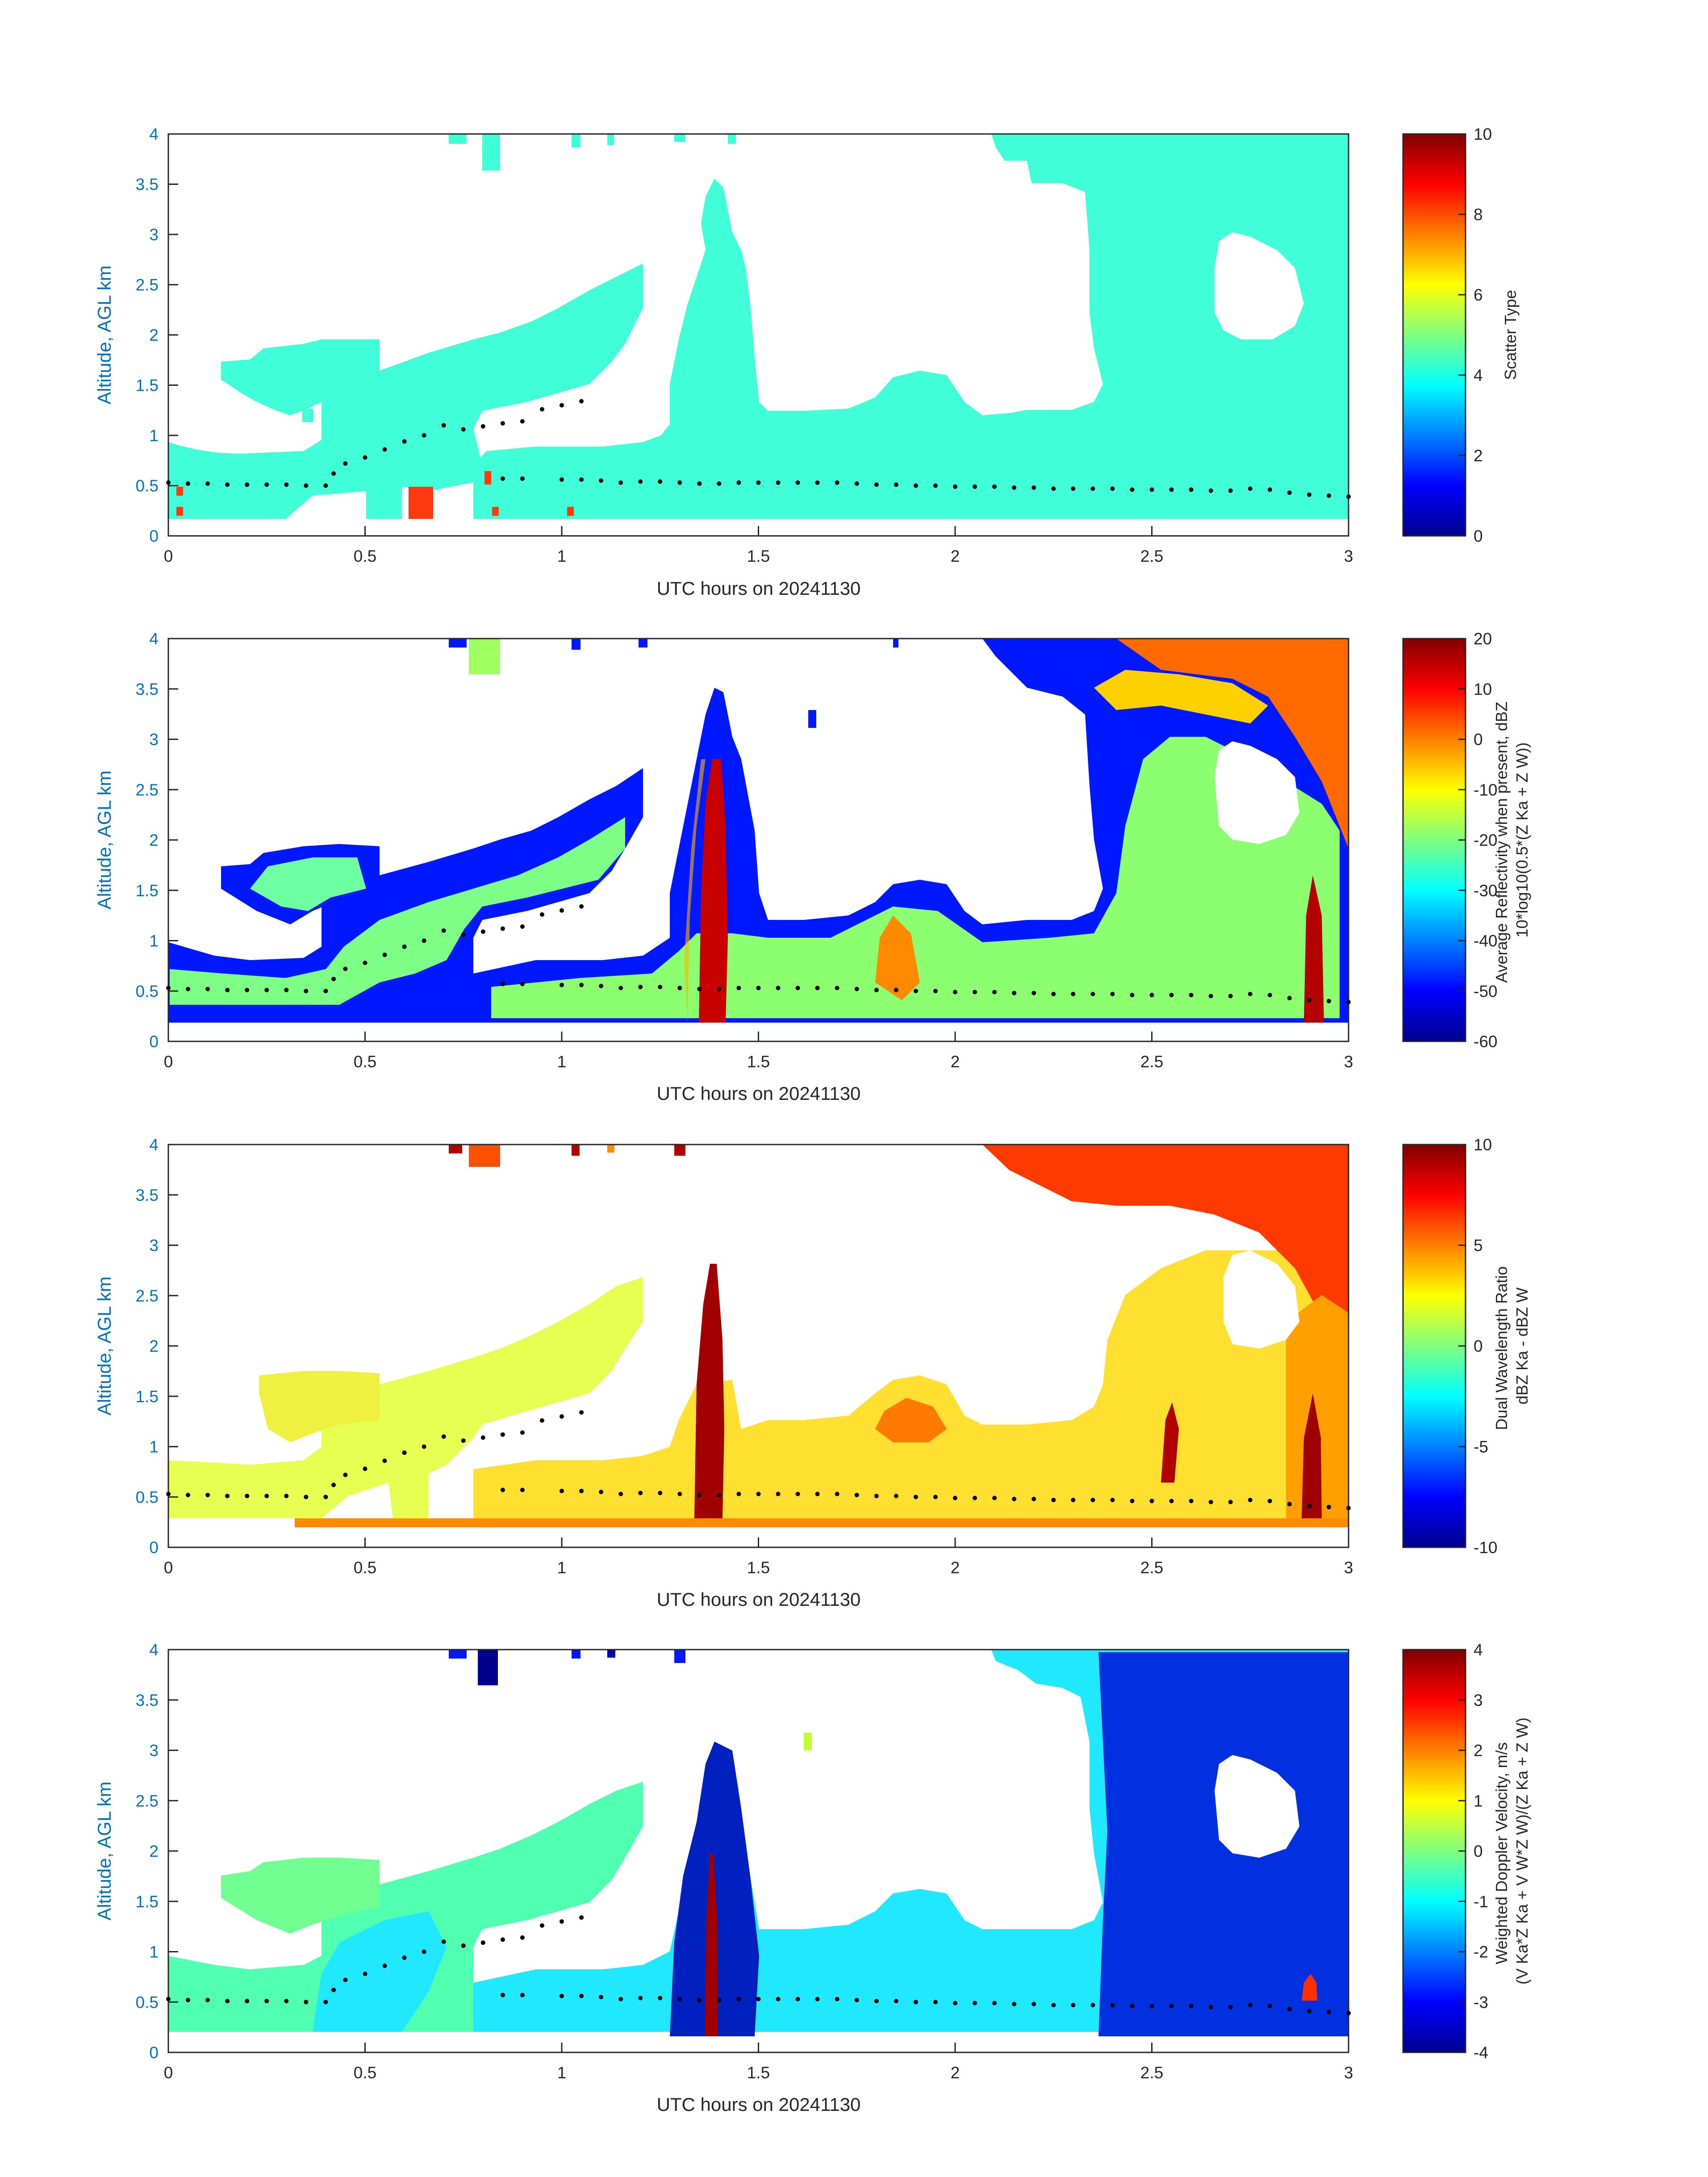 This screenshot has height=2177, width=1708. Describe the element at coordinates (758, 545) in the screenshot. I see `x-axis: 0 0.5 1 1.5 2 2.5 3` at that location.